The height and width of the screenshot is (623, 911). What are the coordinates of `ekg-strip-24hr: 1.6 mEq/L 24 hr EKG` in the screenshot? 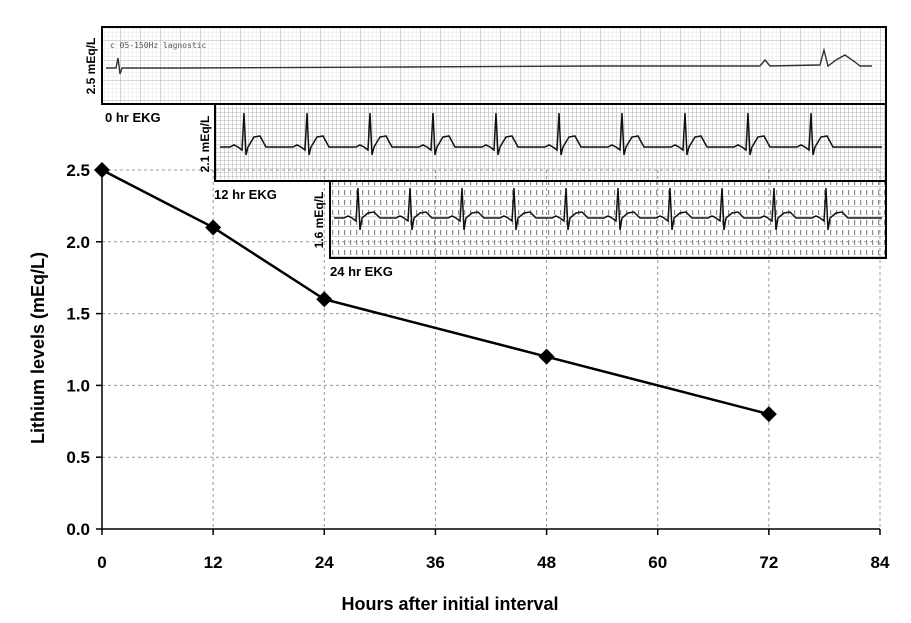 It's located at (599, 229).